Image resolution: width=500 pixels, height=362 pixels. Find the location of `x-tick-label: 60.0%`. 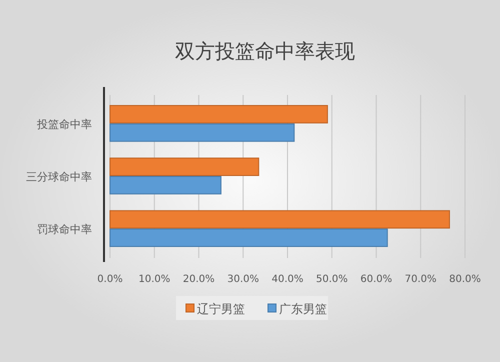

x-tick-label: 60.0% is located at coordinates (376, 279).